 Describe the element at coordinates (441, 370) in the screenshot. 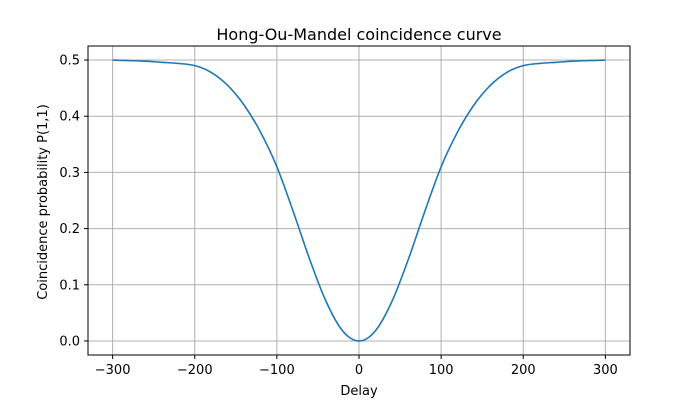

I see `x-tick-label: 100` at that location.